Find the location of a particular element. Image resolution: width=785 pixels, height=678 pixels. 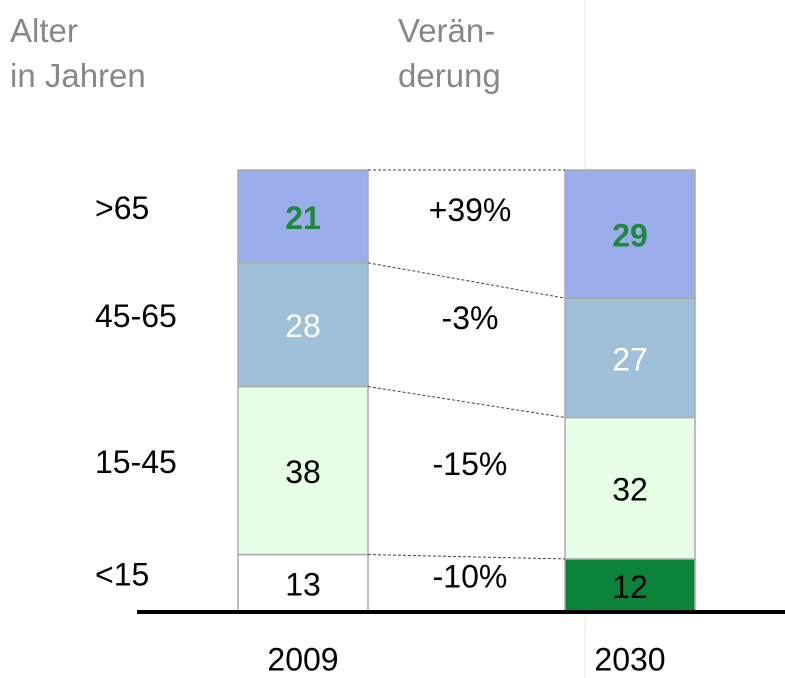

row-header: Alter is located at coordinates (44, 30).